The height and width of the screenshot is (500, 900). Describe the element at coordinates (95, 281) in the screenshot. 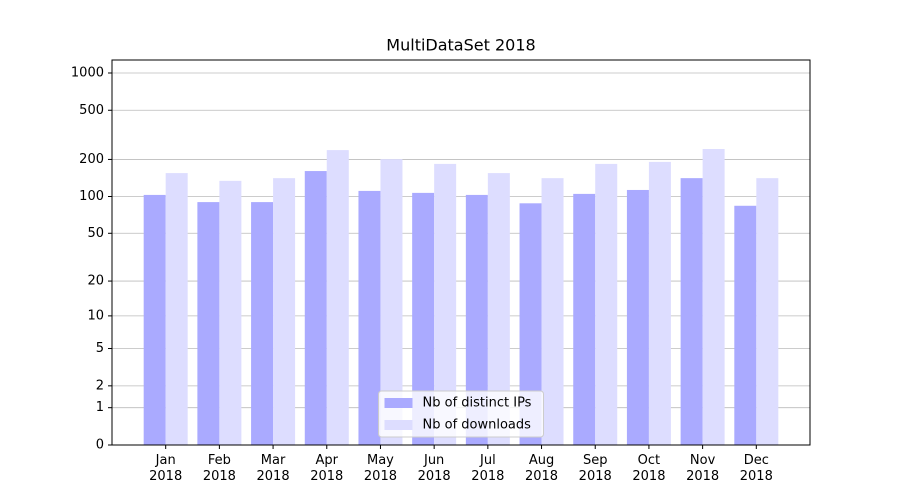

I see `y-tick-label: 20` at that location.